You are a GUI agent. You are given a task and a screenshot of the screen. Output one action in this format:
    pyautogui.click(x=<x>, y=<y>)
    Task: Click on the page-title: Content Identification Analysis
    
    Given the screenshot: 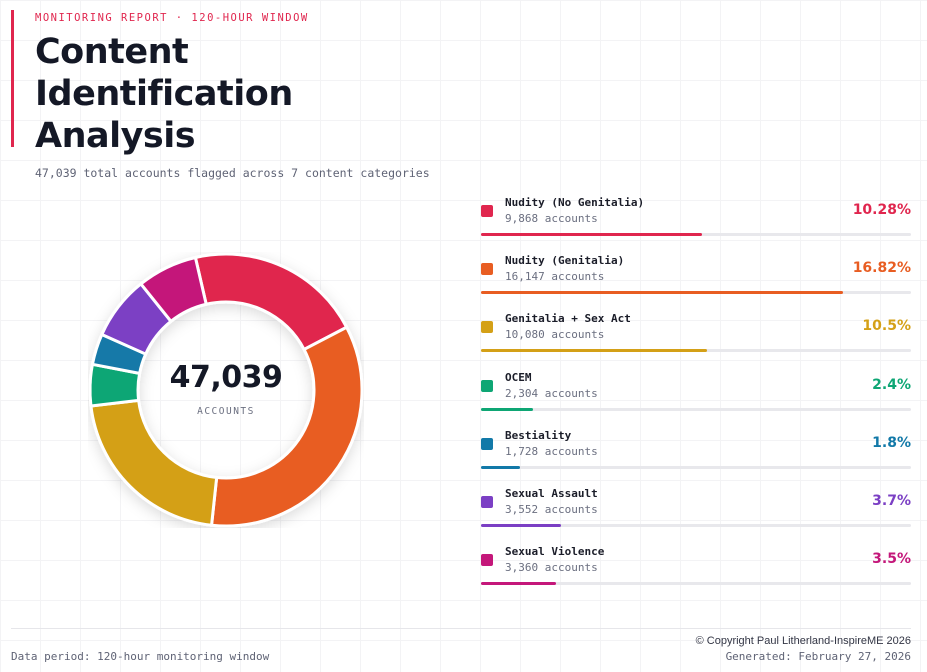 What is the action you would take?
    pyautogui.click(x=164, y=94)
    